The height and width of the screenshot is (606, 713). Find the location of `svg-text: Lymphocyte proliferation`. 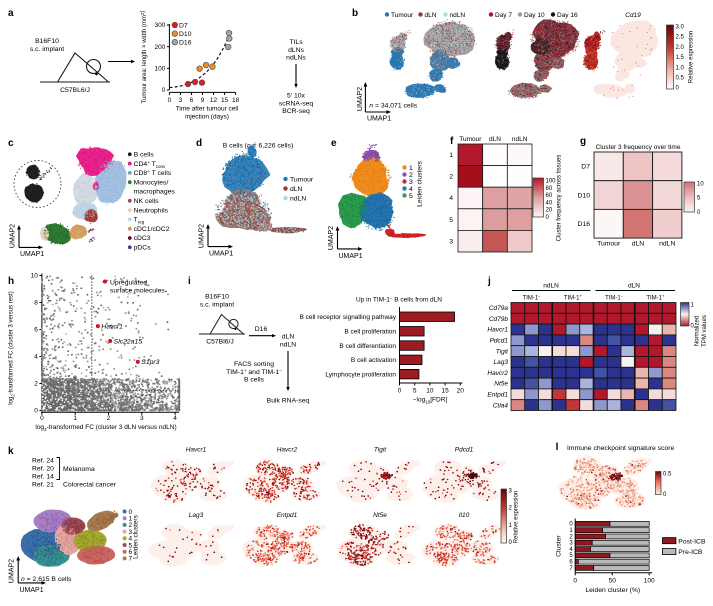

svg-text: Lymphocyte proliferation is located at coordinates (360, 374).